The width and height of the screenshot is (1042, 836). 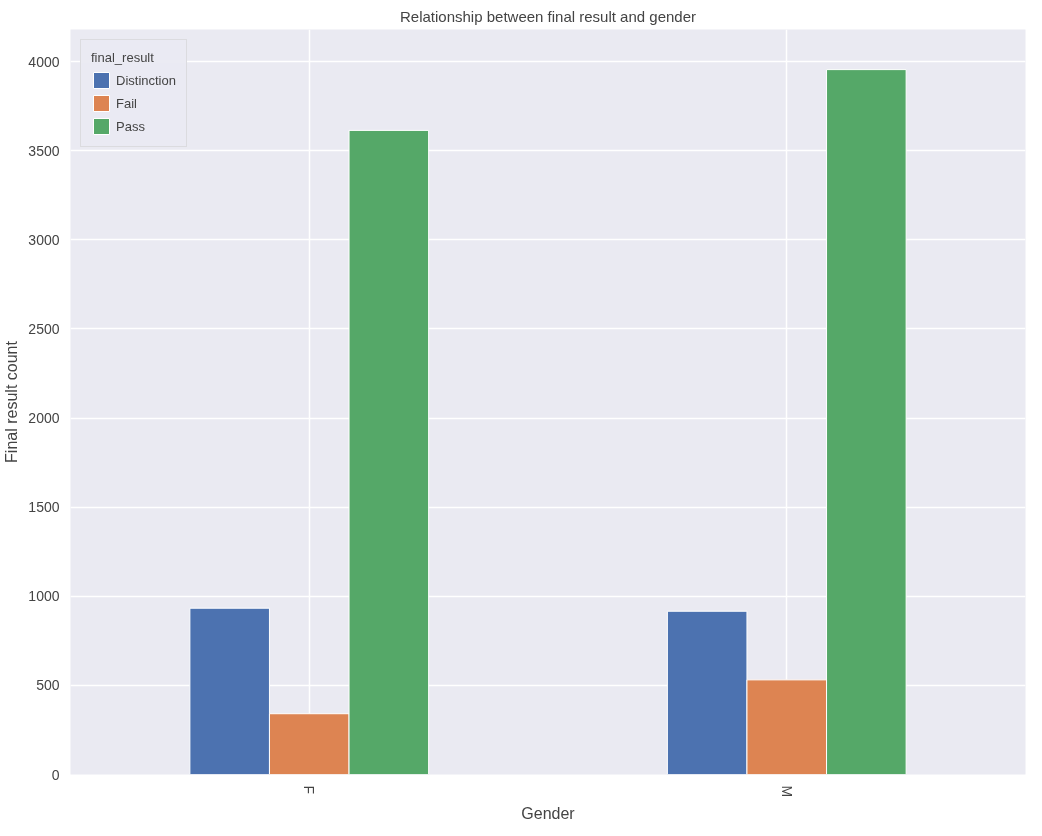 I want to click on x-tick-label: M, so click(x=786, y=791).